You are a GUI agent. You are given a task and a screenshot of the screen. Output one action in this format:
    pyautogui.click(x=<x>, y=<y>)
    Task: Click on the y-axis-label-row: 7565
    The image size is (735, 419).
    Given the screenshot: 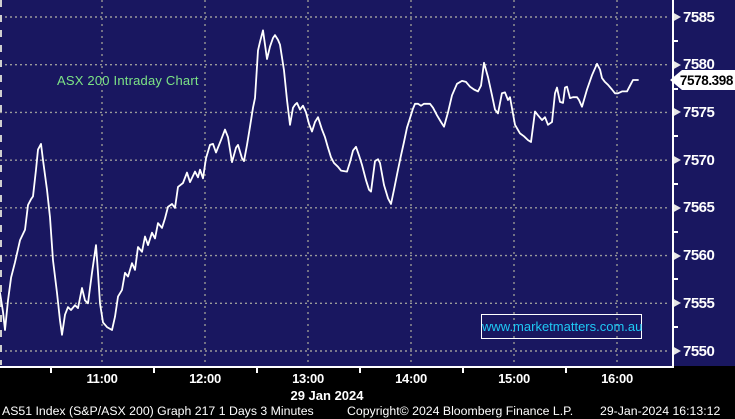 What is the action you would take?
    pyautogui.click(x=703, y=208)
    